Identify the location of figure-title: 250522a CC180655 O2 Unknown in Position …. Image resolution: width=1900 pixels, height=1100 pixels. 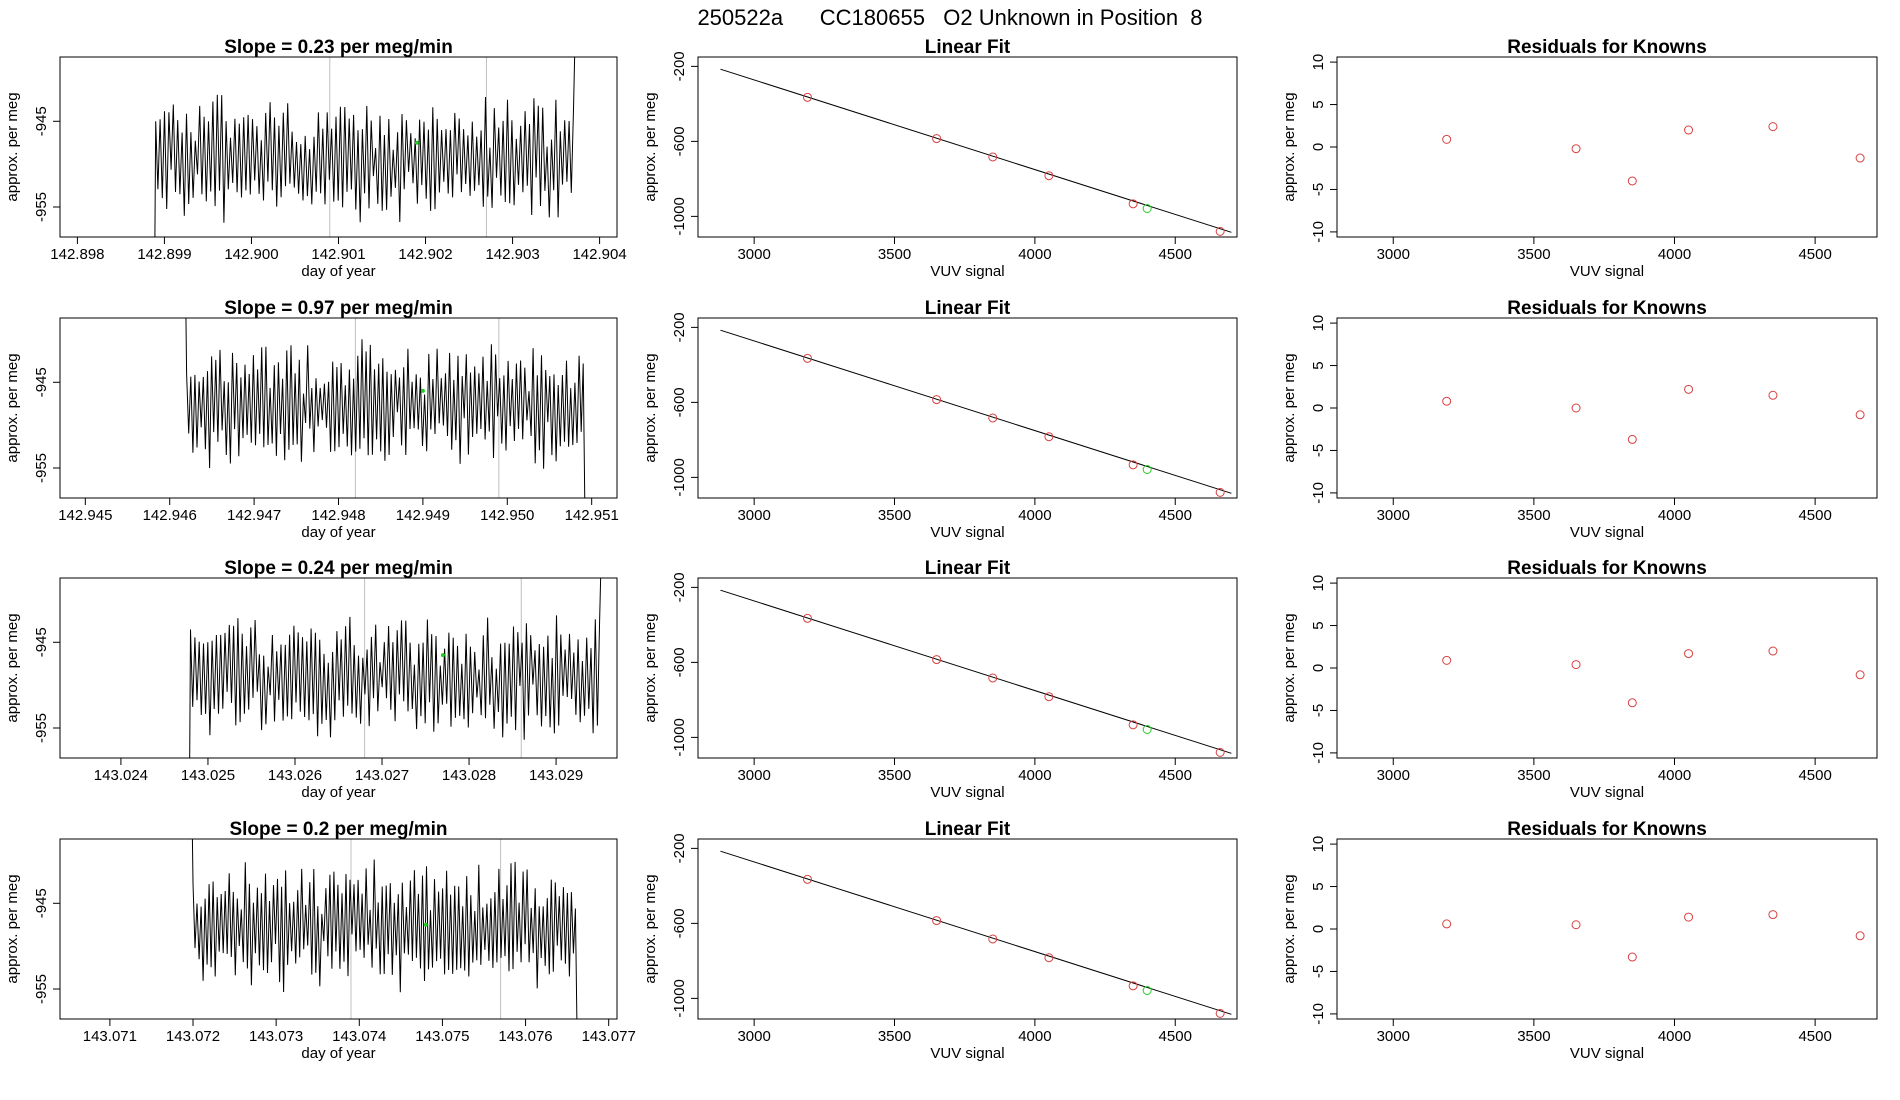
(949, 17).